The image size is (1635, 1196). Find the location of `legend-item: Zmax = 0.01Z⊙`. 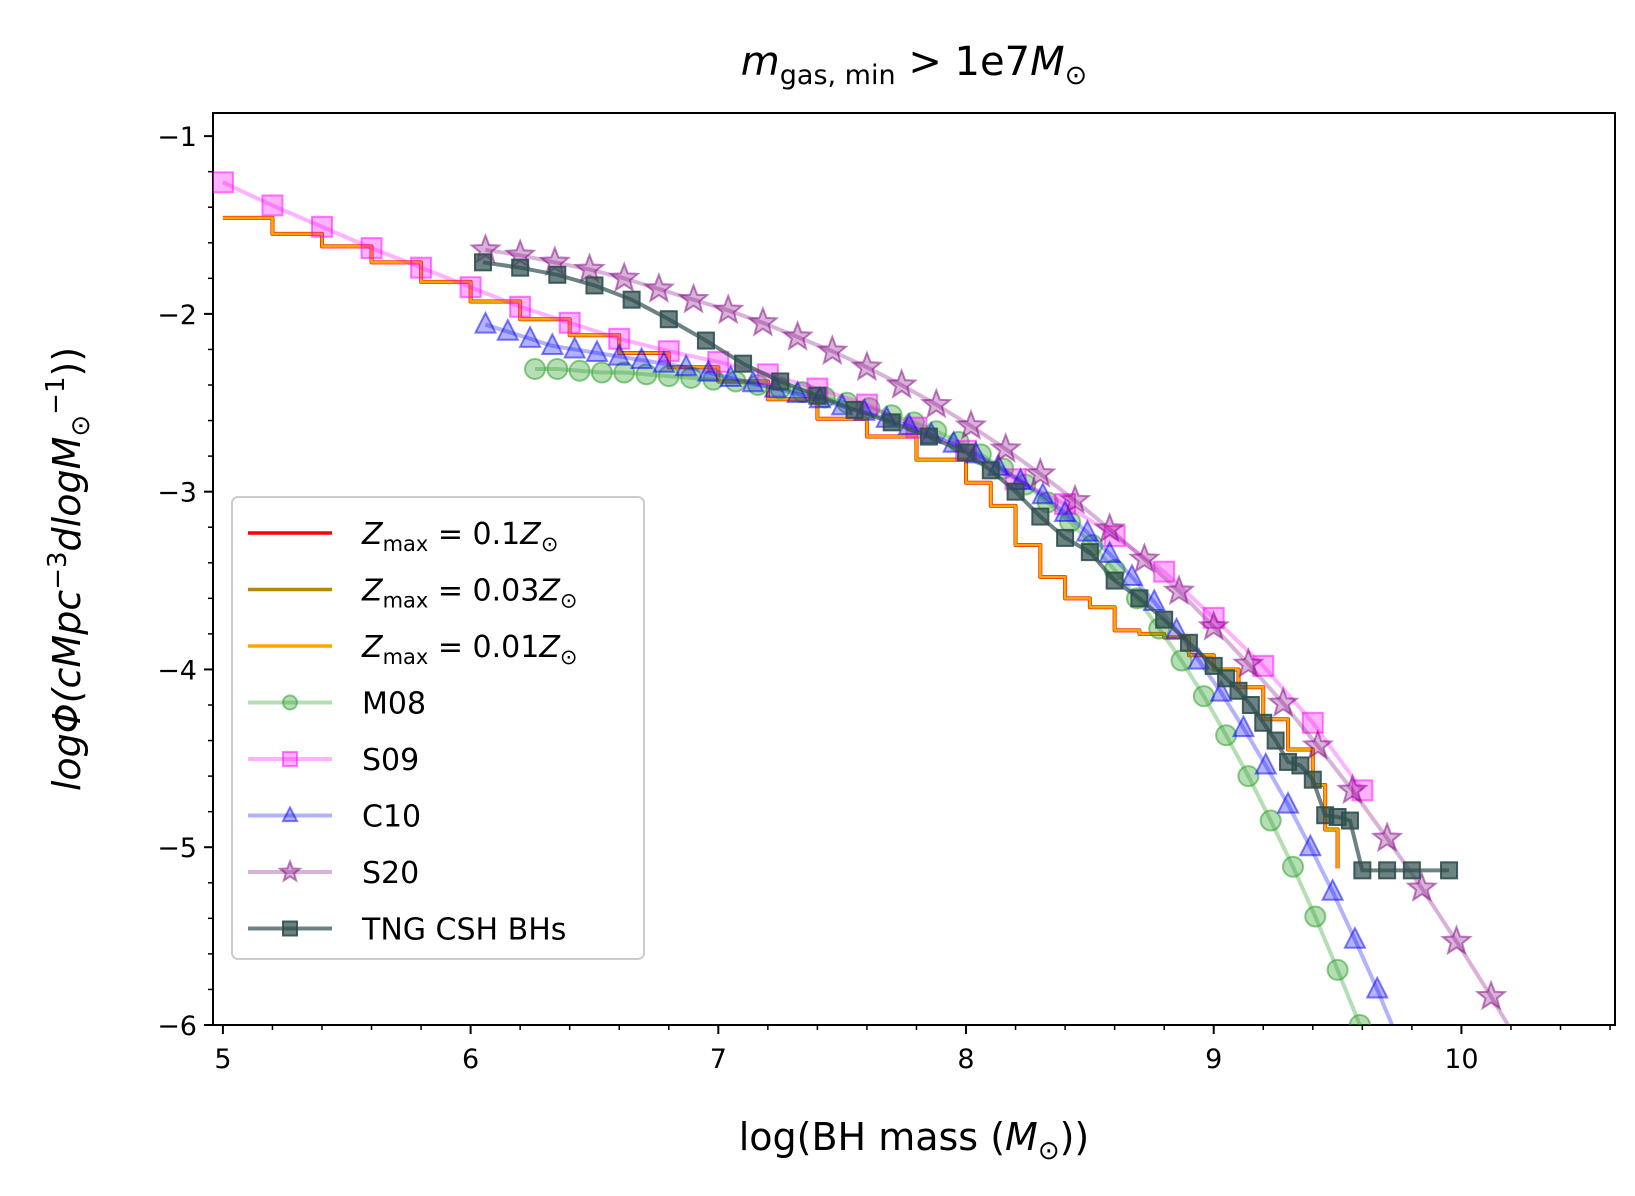

legend-item: Zmax = 0.01Z⊙ is located at coordinates (413, 649).